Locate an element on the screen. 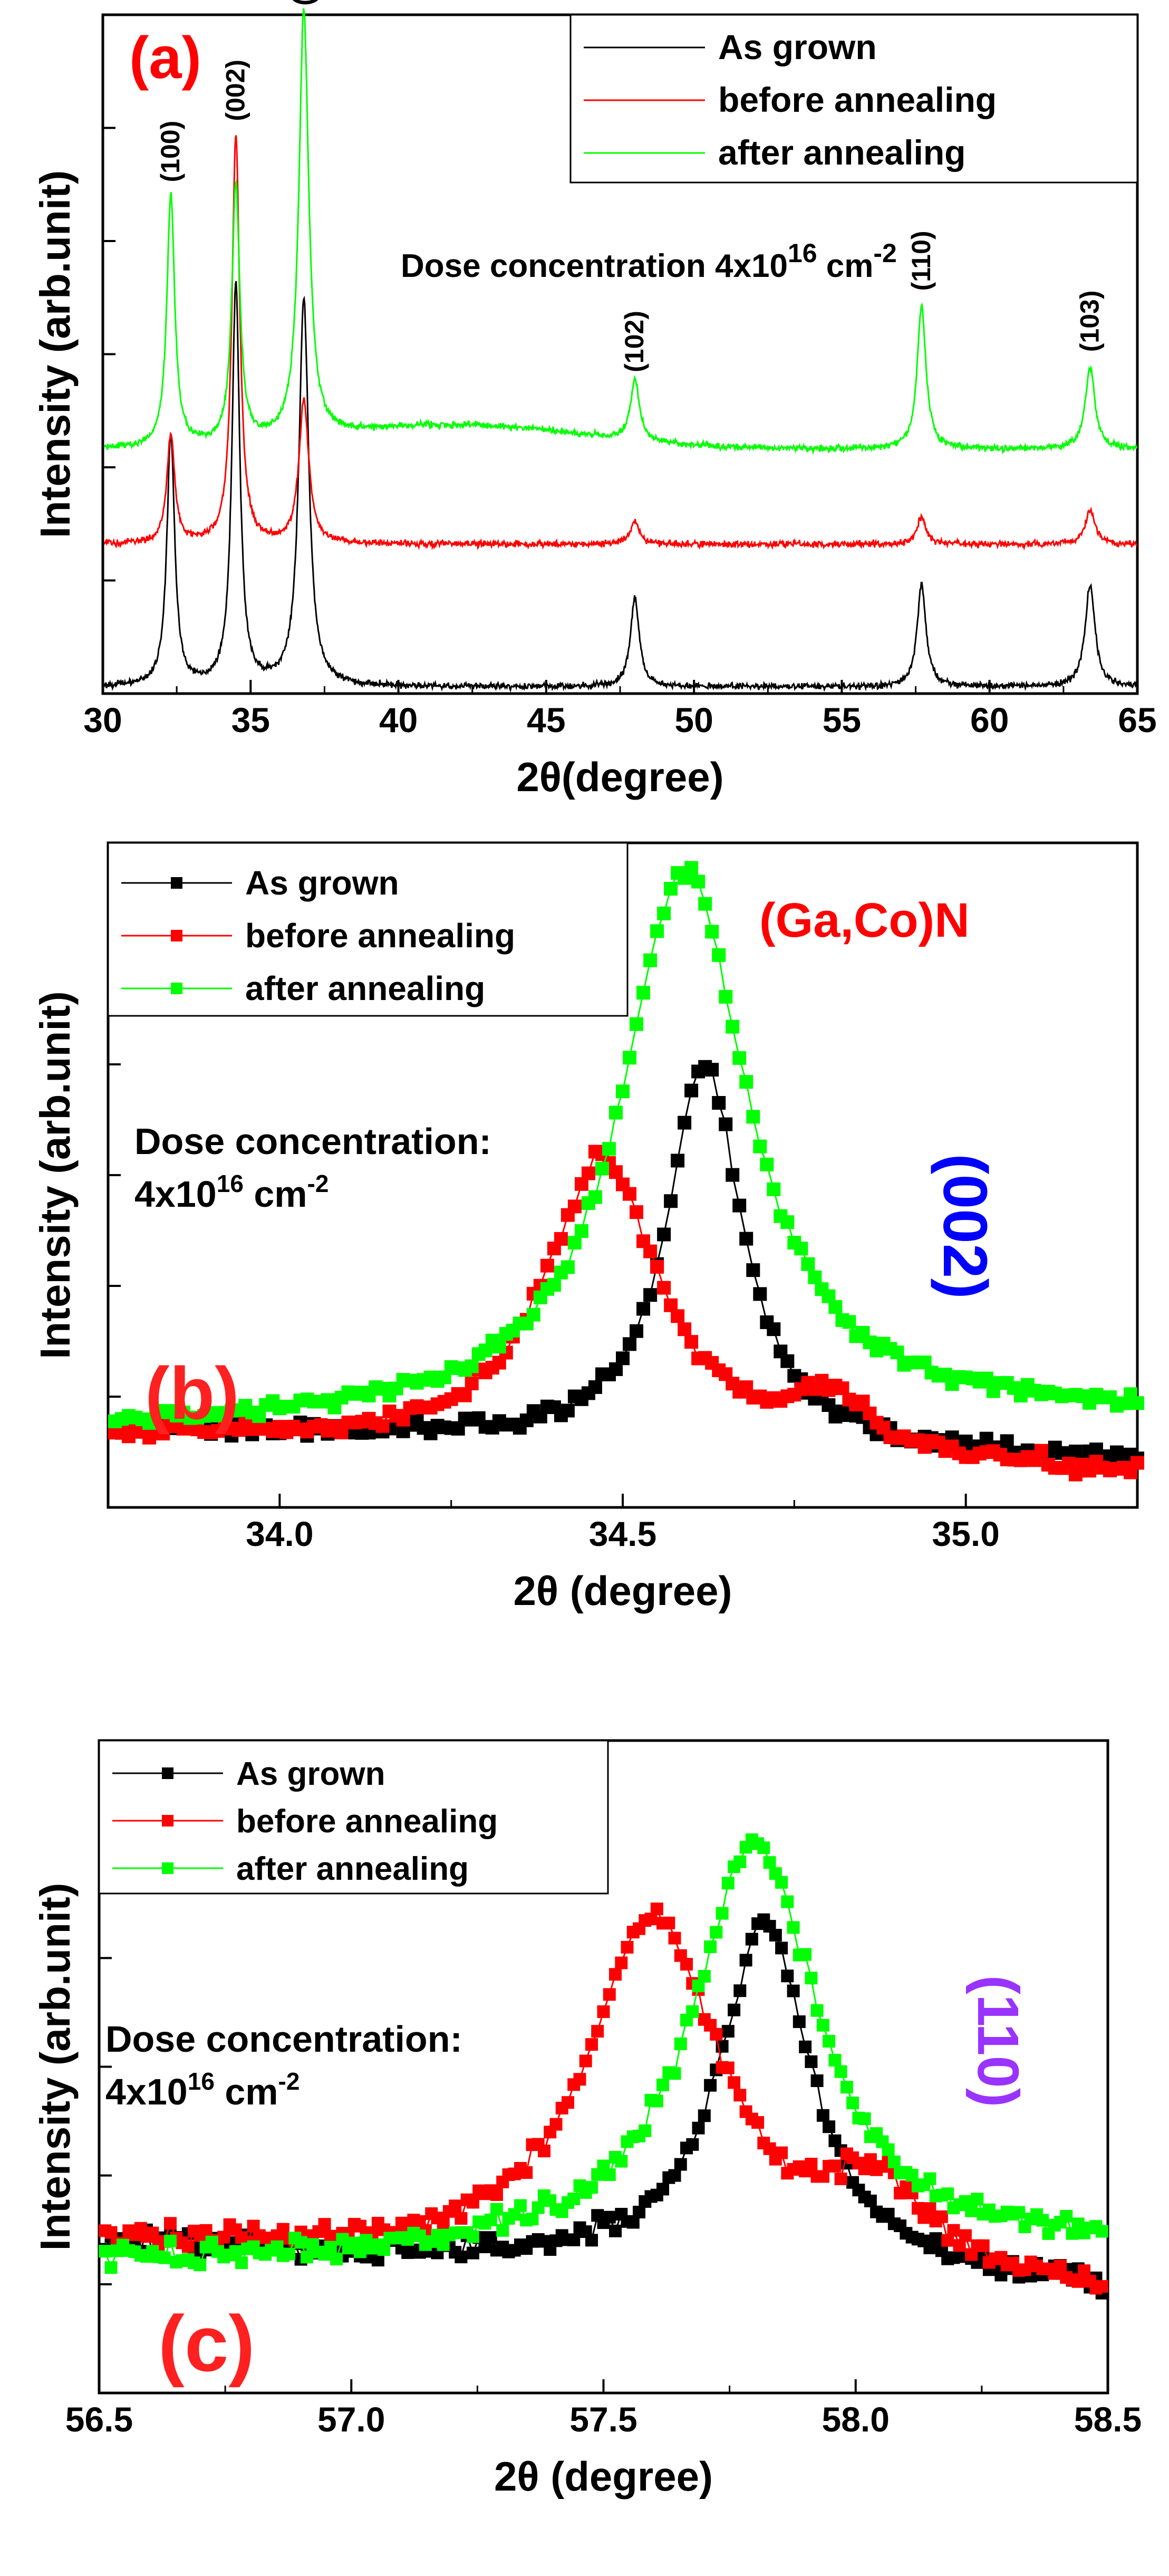  reflection-label: (002) is located at coordinates (965, 1226).